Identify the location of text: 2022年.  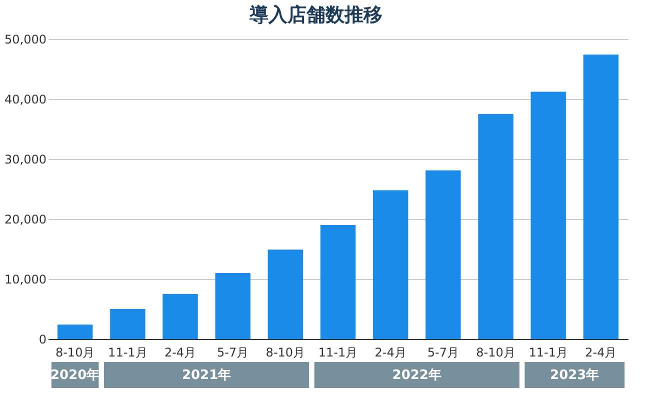
(417, 375).